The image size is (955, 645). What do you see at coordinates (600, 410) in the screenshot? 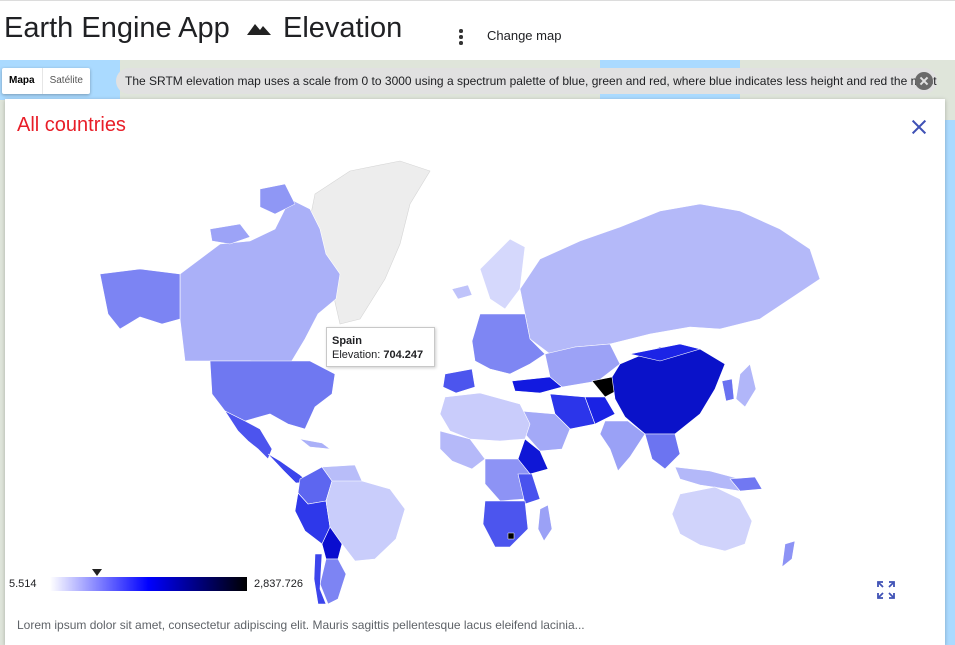
I see `country-afghanistan` at bounding box center [600, 410].